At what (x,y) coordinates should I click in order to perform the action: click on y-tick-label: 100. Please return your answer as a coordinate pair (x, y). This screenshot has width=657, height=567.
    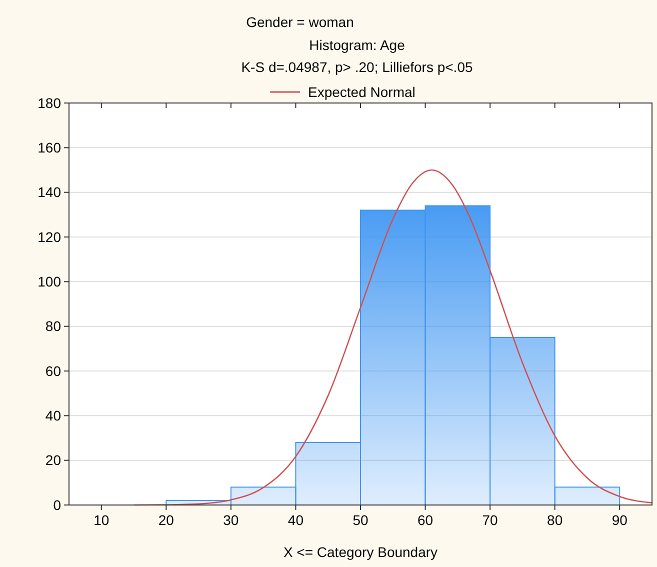
    Looking at the image, I should click on (50, 282).